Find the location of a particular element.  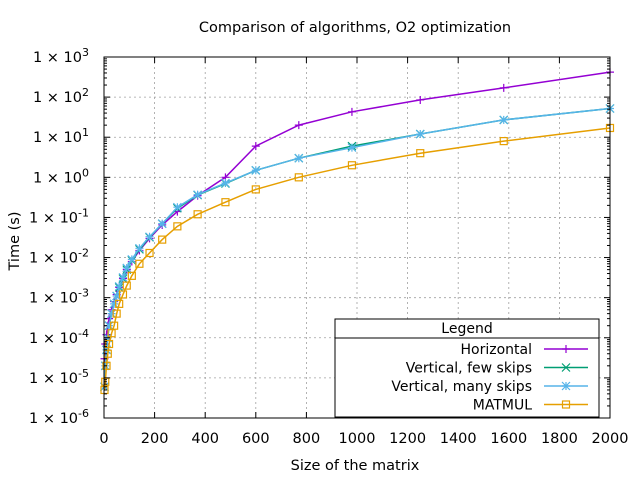

y-tick-label: 1 × 10⁻⁶ is located at coordinates (59, 417).